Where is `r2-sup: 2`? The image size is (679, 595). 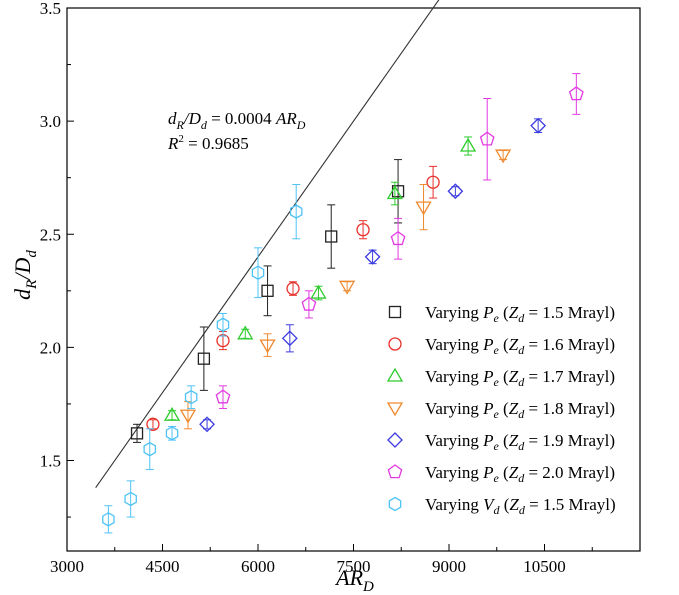
r2-sup: 2 is located at coordinates (181, 139).